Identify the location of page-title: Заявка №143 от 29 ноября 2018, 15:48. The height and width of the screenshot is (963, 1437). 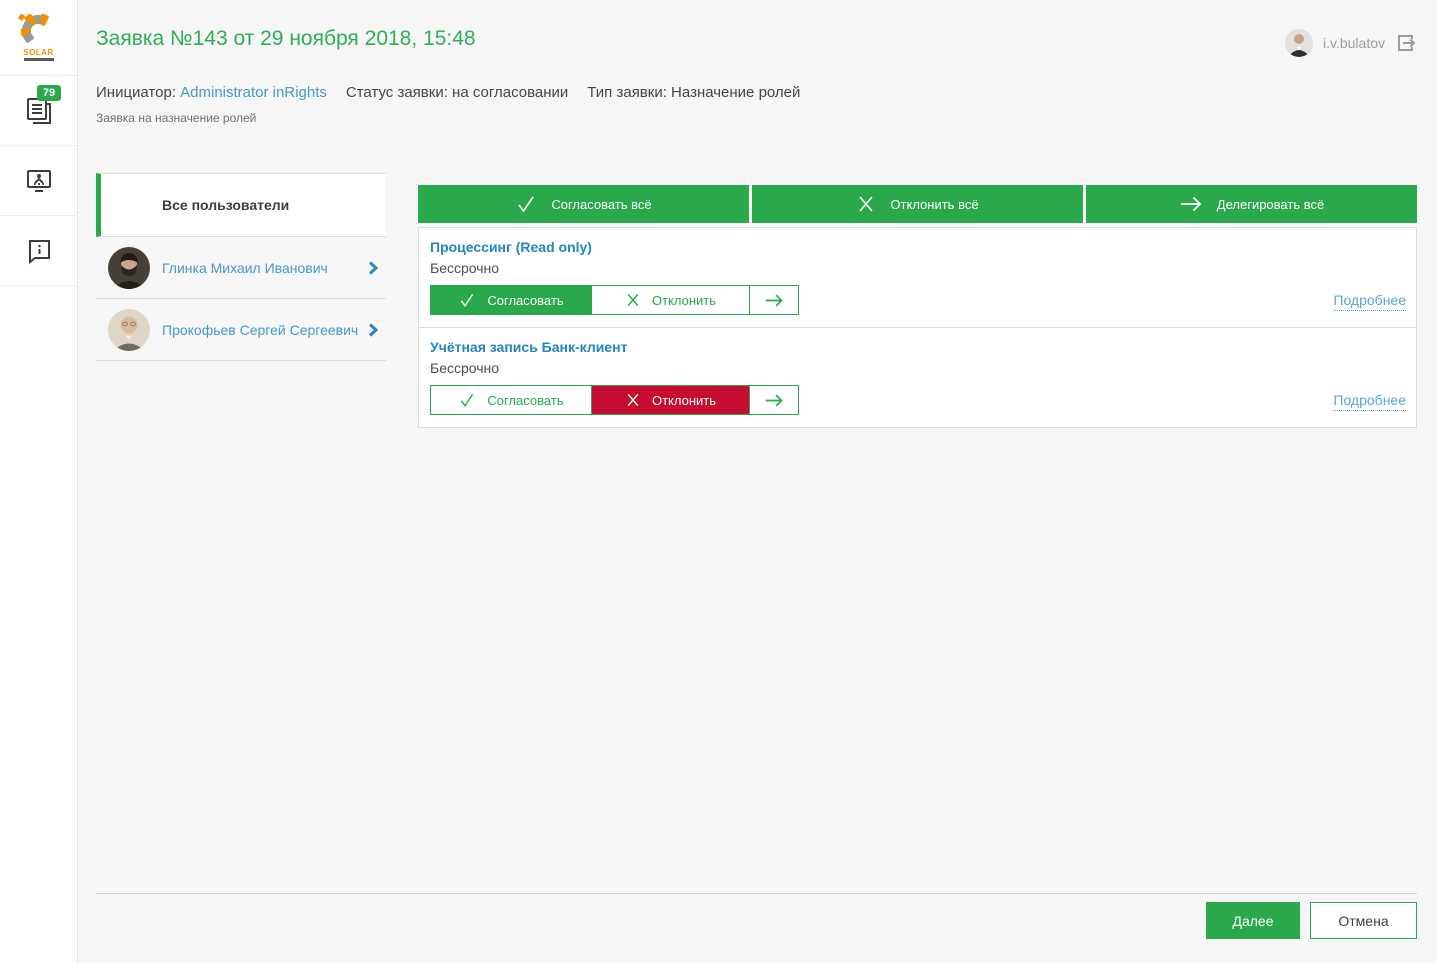
(286, 38).